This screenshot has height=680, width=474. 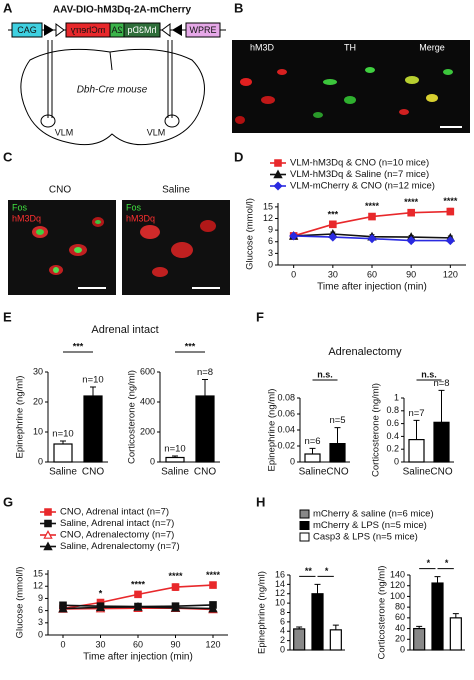 What do you see at coordinates (429, 374) in the screenshot?
I see `significance-label: n.s.` at bounding box center [429, 374].